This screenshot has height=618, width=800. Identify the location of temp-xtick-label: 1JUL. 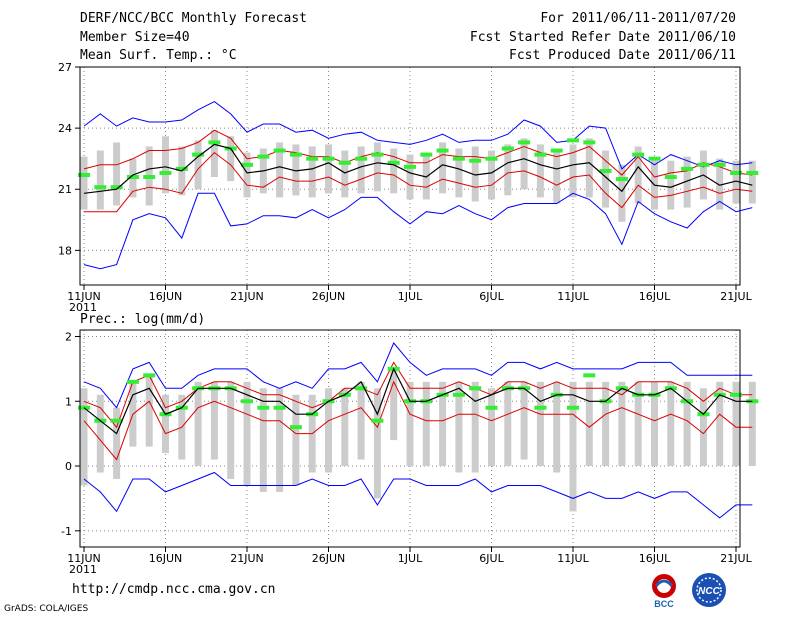
(410, 296).